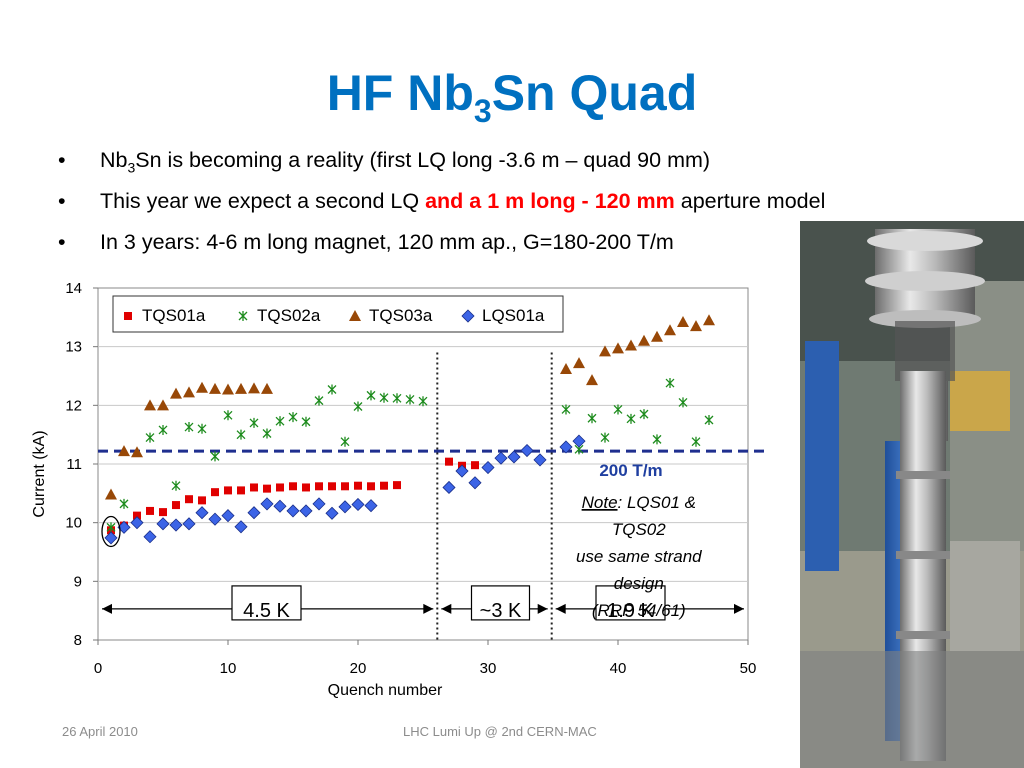 This screenshot has height=768, width=1024. What do you see at coordinates (39, 473) in the screenshot?
I see `y-axis-label: Current (kA)` at bounding box center [39, 473].